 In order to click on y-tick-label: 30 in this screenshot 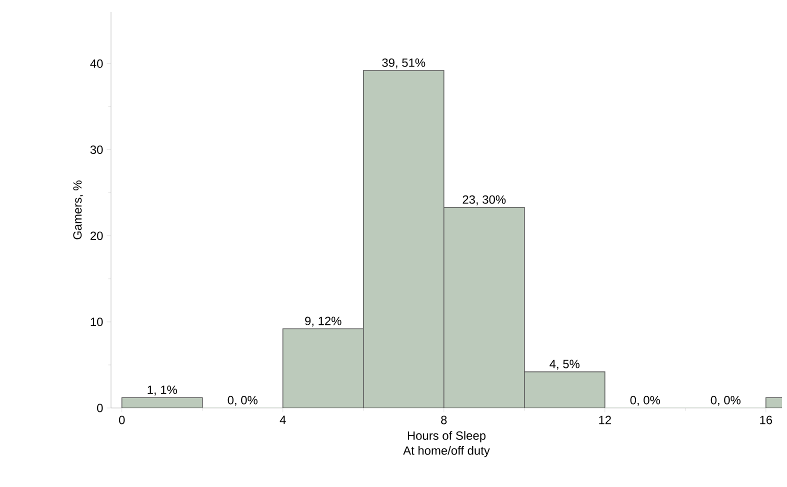, I will do `click(96, 150)`.